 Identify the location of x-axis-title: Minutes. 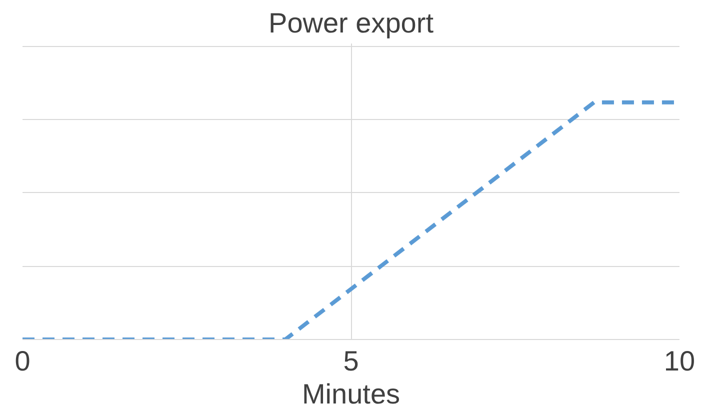
(351, 394).